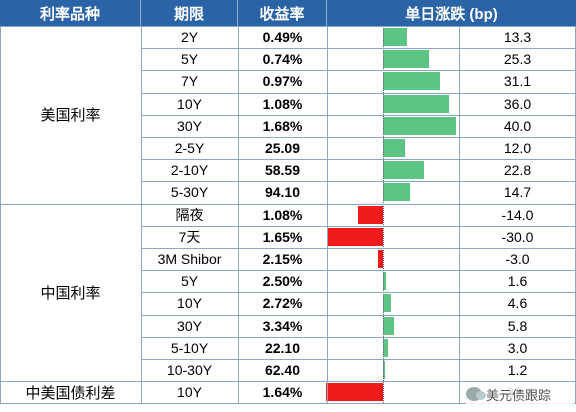 This screenshot has width=576, height=412. What do you see at coordinates (517, 236) in the screenshot?
I see `change-value: -30.0` at bounding box center [517, 236].